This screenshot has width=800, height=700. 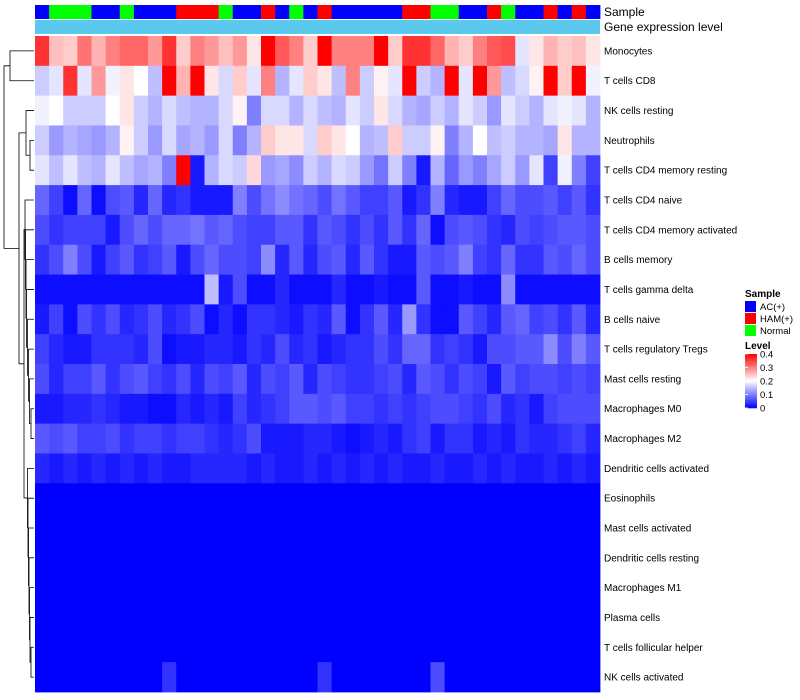 I want to click on row-label: T cells CD4 memory activated, so click(x=670, y=230).